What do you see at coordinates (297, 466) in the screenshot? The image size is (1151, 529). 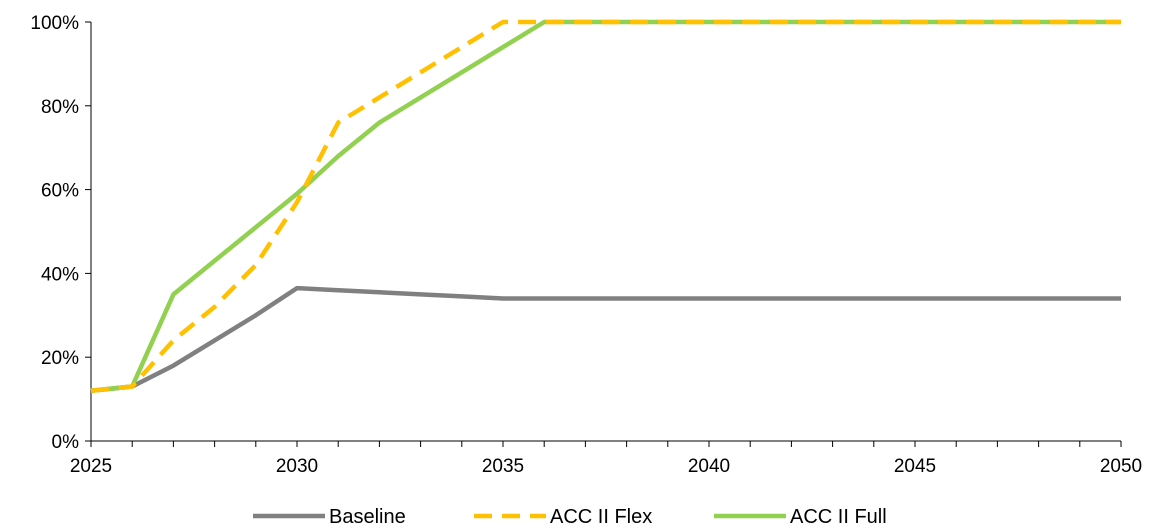 I see `x-tick-label: 2030` at bounding box center [297, 466].